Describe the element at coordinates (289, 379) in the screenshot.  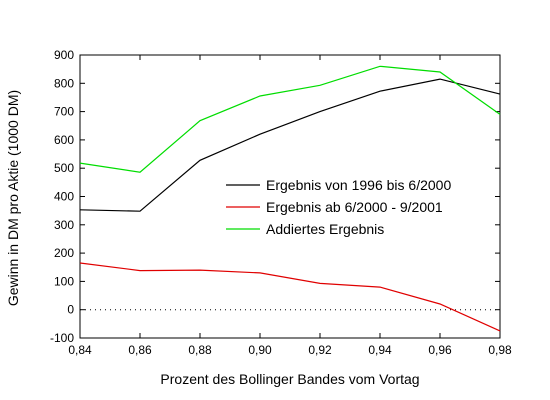
I see `x-axis-label: Prozent des Bollinger Bandes vom Vortag` at that location.